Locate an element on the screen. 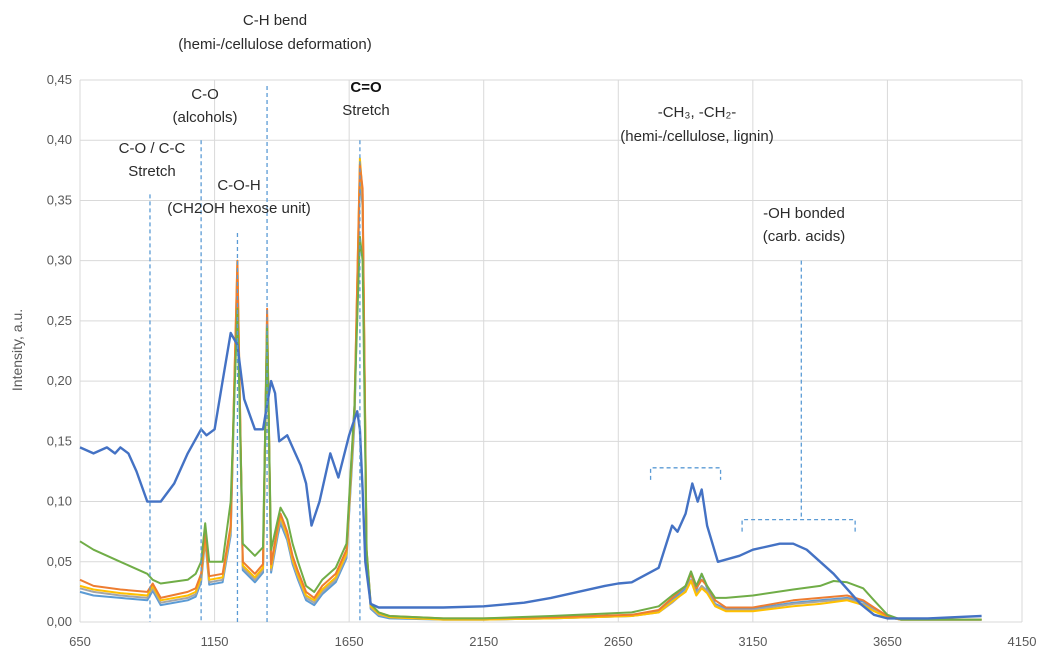  x-tick-label: 650 is located at coordinates (80, 641).